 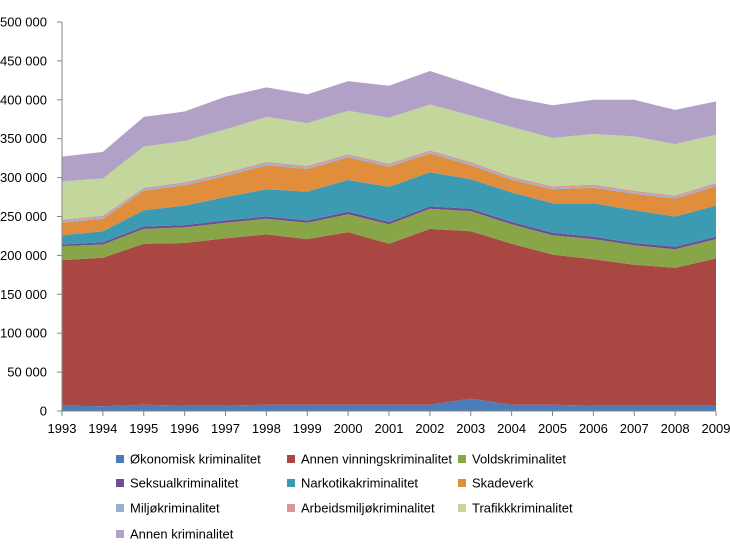 What do you see at coordinates (389, 428) in the screenshot?
I see `x-tick-label: 2001` at bounding box center [389, 428].